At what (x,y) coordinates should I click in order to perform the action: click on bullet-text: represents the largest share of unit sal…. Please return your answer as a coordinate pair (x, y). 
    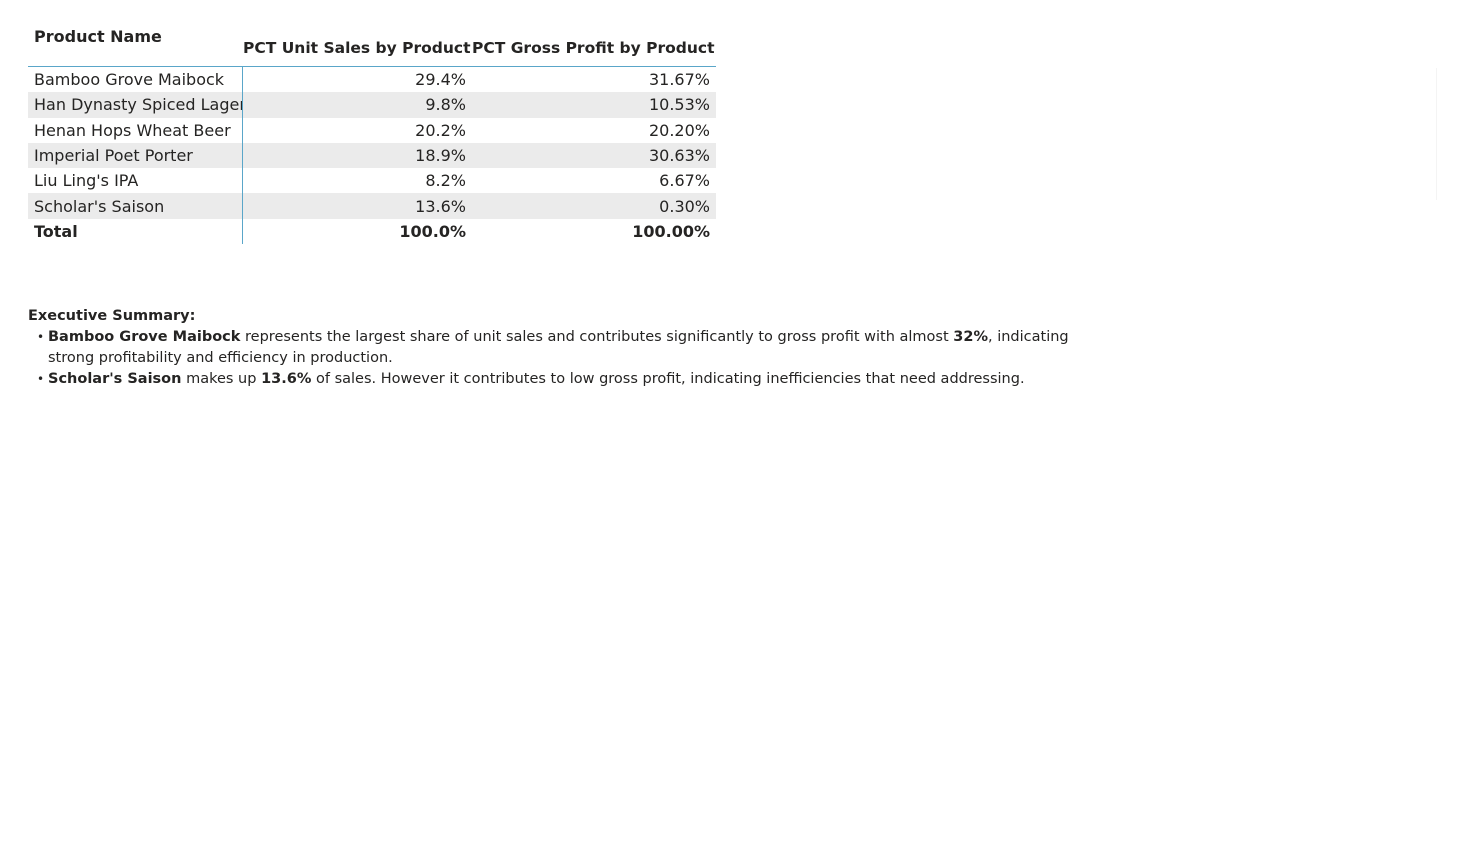
    Looking at the image, I should click on (597, 337).